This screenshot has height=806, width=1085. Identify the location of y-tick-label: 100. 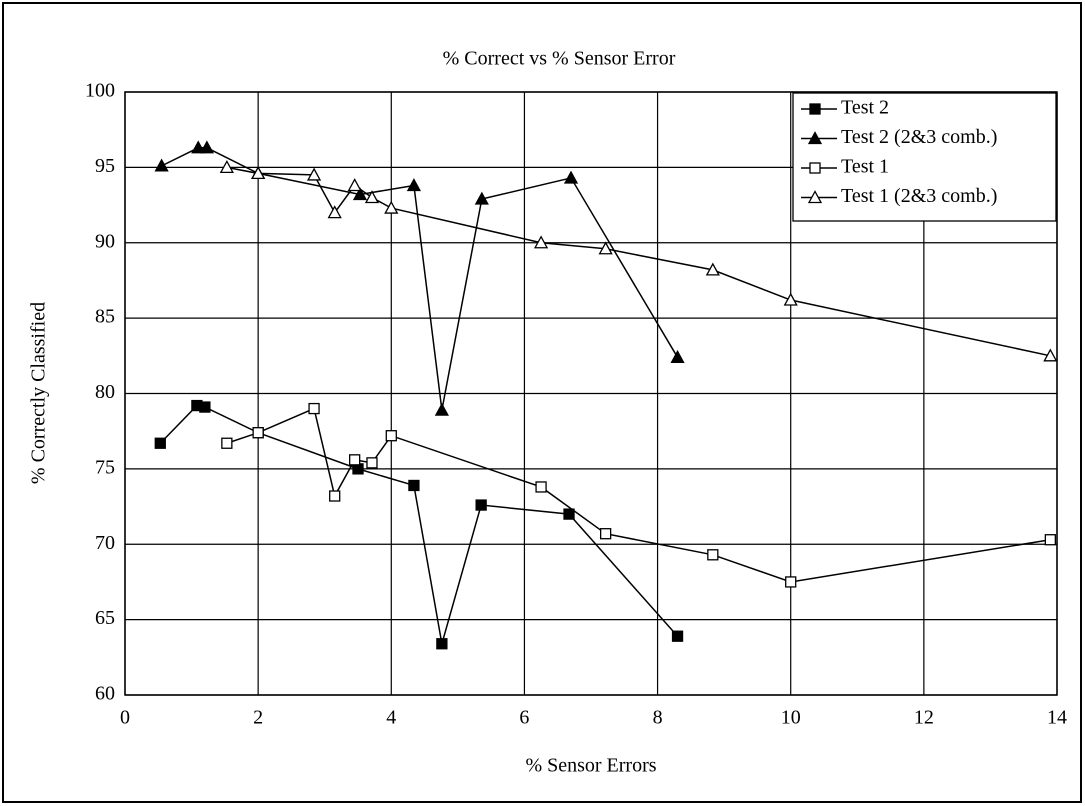
(100, 91).